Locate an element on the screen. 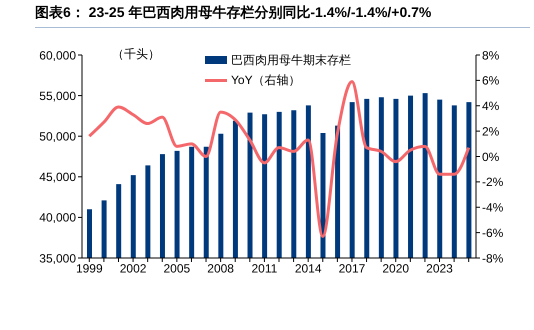  x-tick-label: 2014 is located at coordinates (308, 269).